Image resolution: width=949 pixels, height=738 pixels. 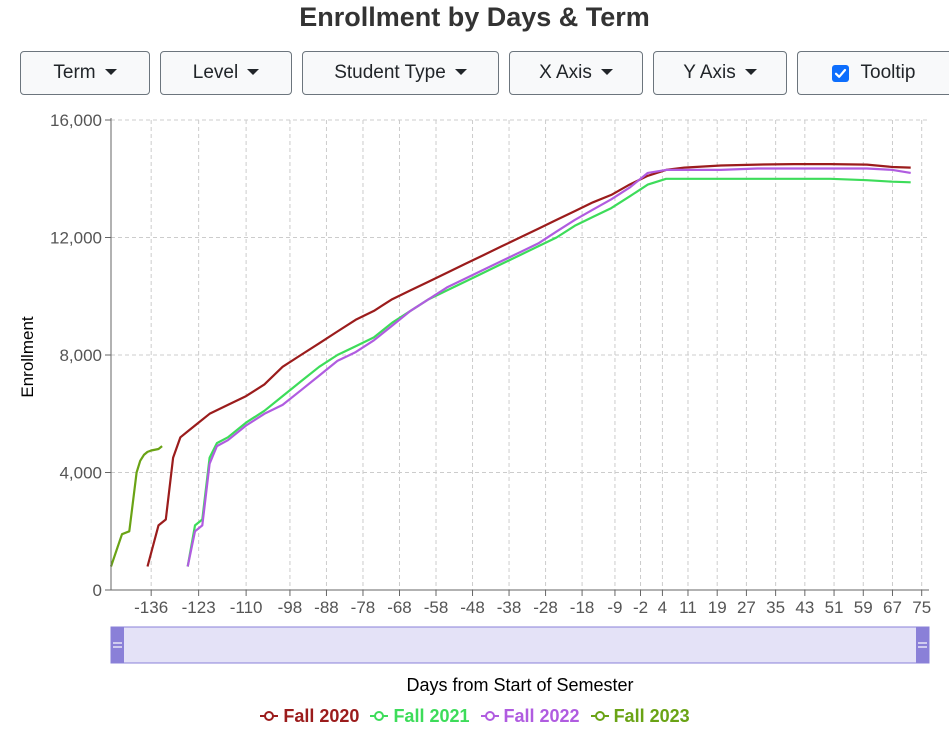 I want to click on x-tick-label: 51, so click(x=834, y=607).